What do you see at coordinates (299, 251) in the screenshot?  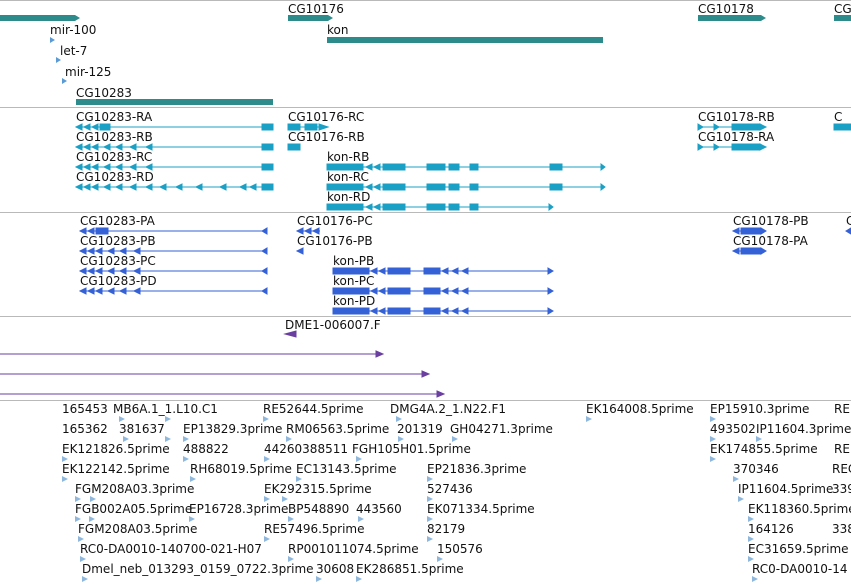 I see `protein-cg10176-pb` at bounding box center [299, 251].